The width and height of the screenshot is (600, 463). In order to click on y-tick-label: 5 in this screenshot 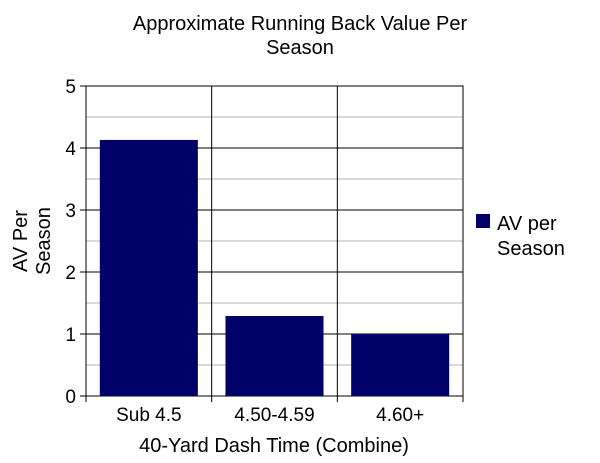, I will do `click(70, 87)`.